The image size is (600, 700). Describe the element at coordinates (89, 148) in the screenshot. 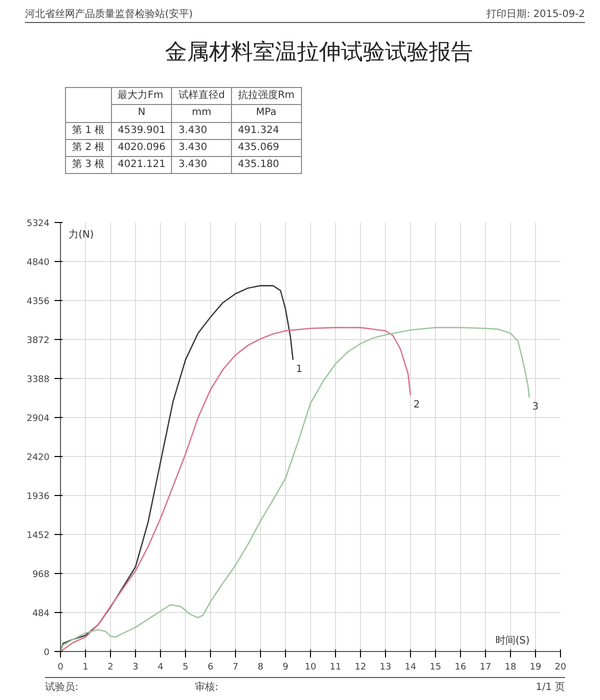

I see `text: 第 2 根` at that location.